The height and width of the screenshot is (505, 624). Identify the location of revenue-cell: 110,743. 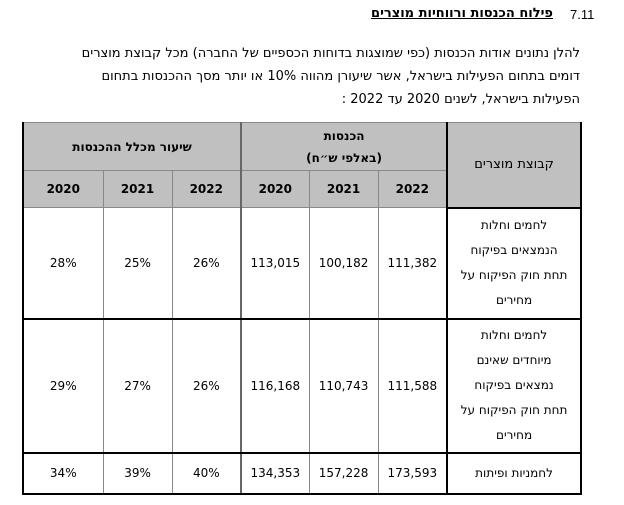
(343, 386).